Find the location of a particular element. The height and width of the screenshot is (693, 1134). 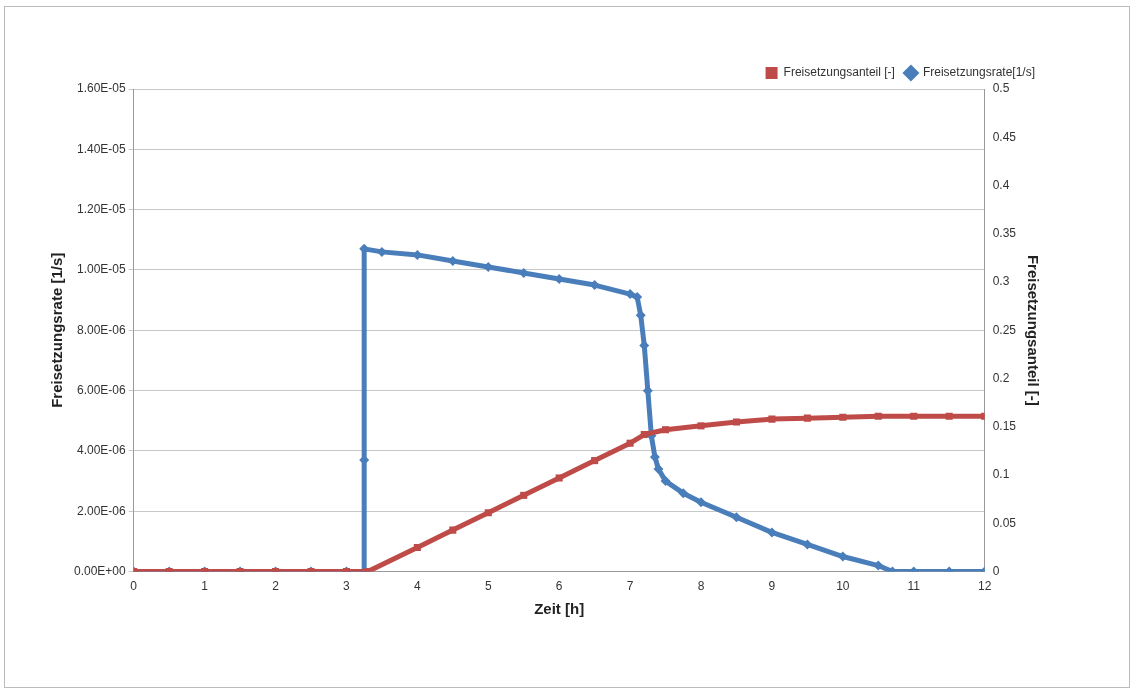

x-tick-label: 11 is located at coordinates (914, 586).